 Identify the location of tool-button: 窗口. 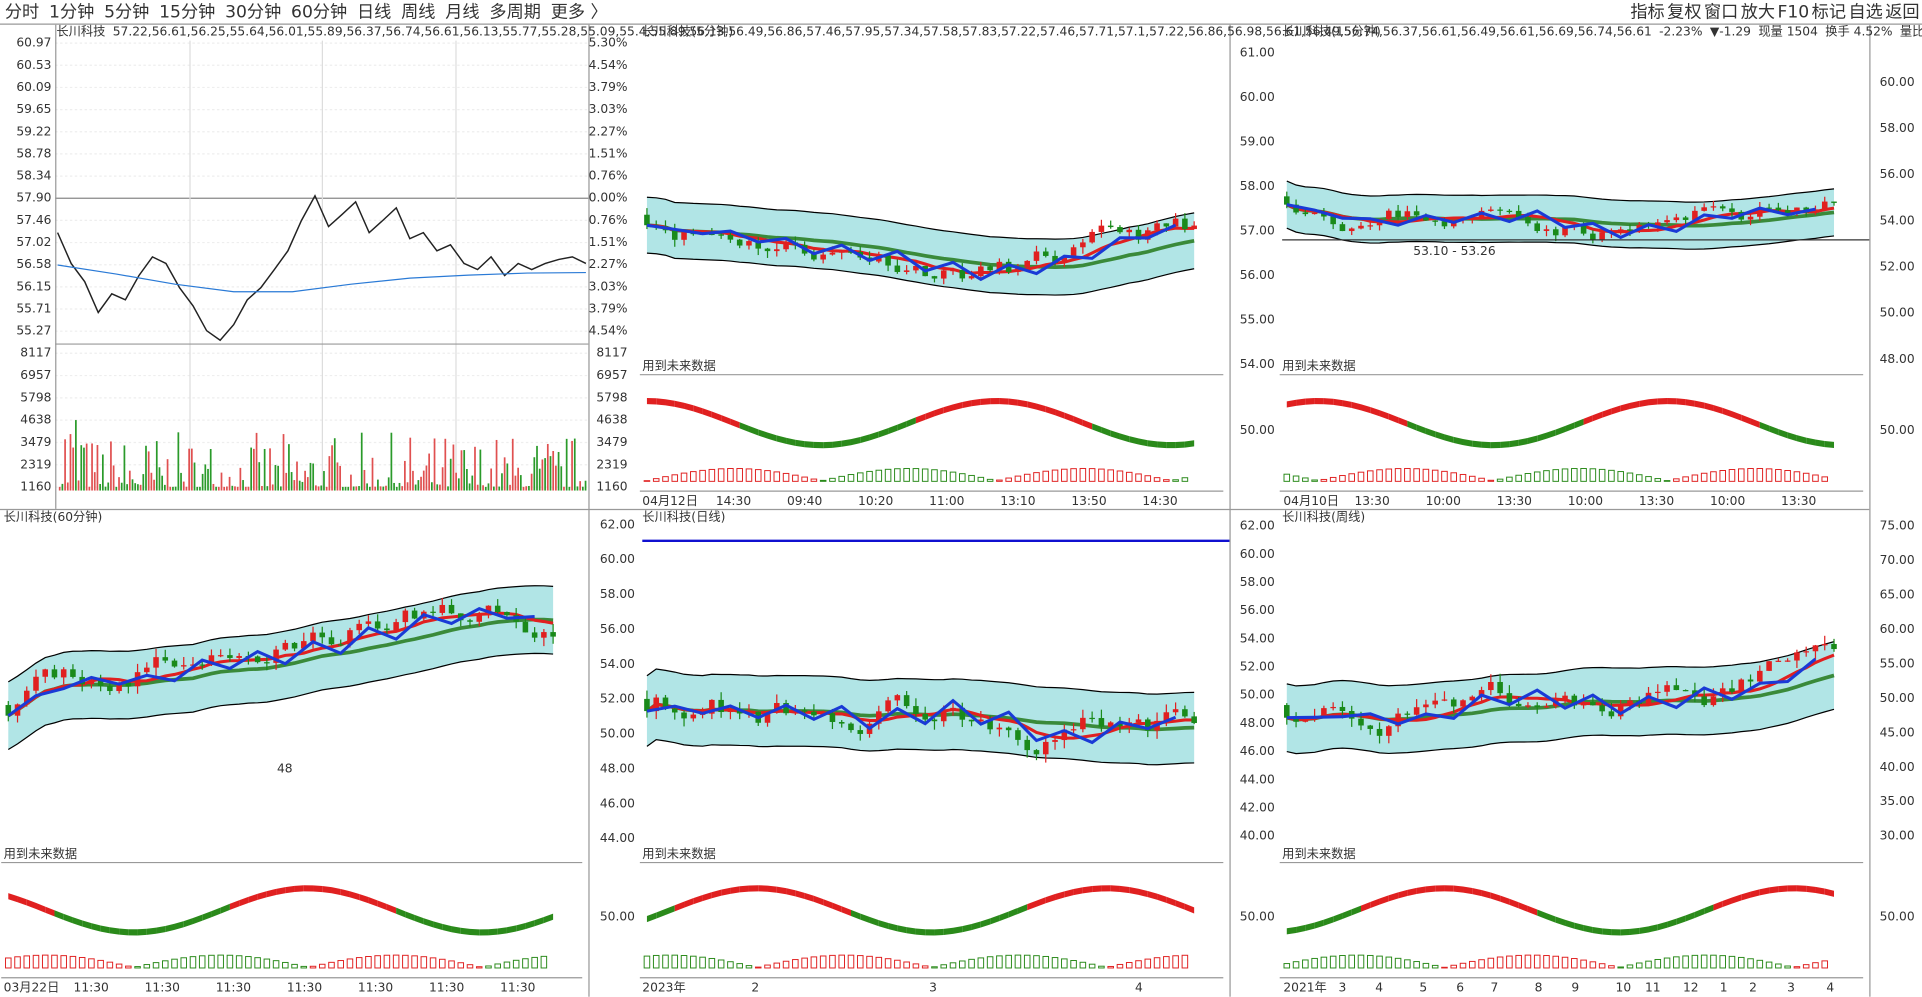
(1721, 12).